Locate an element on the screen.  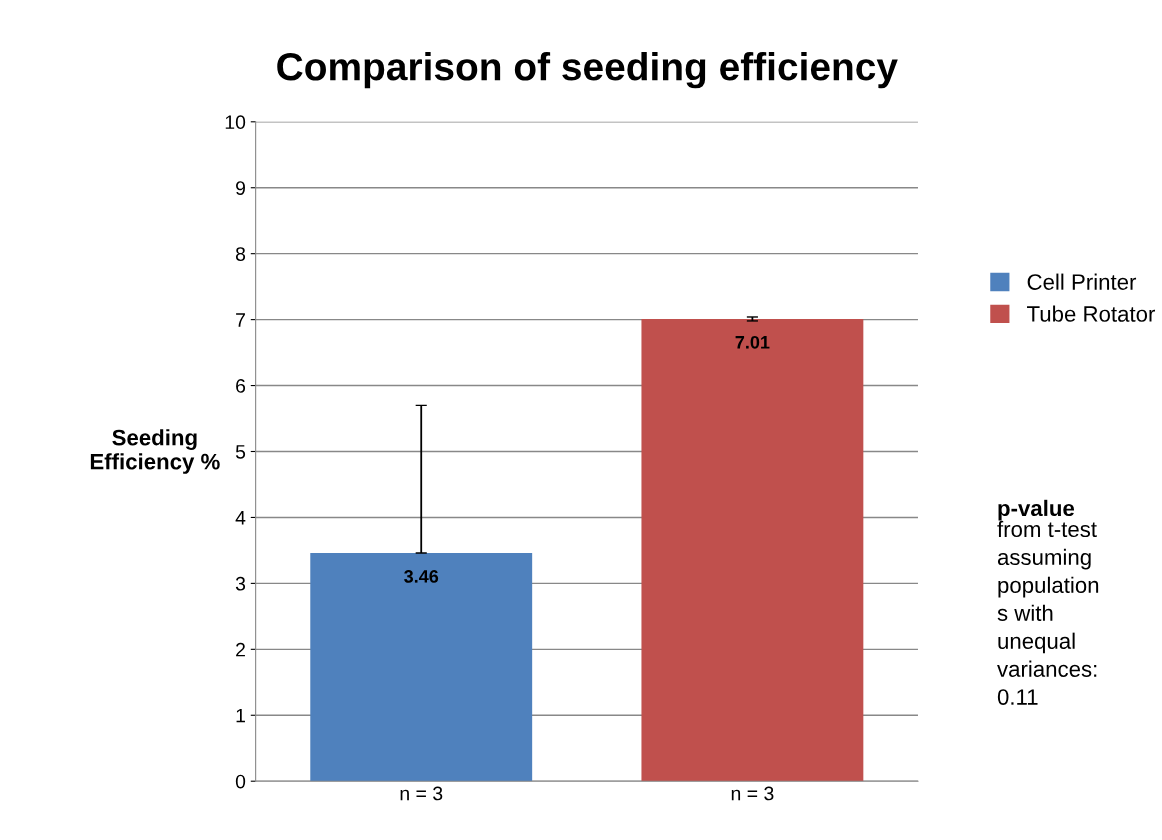
data-label: 3.46 is located at coordinates (421, 576).